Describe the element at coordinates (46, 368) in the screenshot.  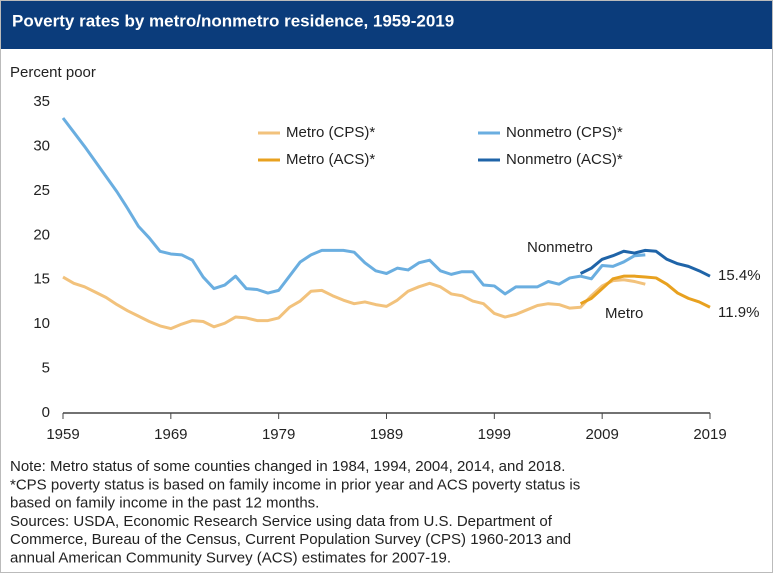
I see `y-tick-label: 5` at that location.